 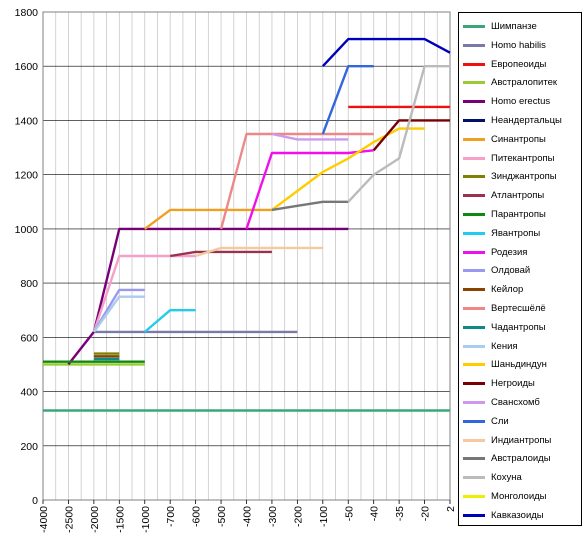 I want to click on legend-label: Питекантропы, so click(x=523, y=158).